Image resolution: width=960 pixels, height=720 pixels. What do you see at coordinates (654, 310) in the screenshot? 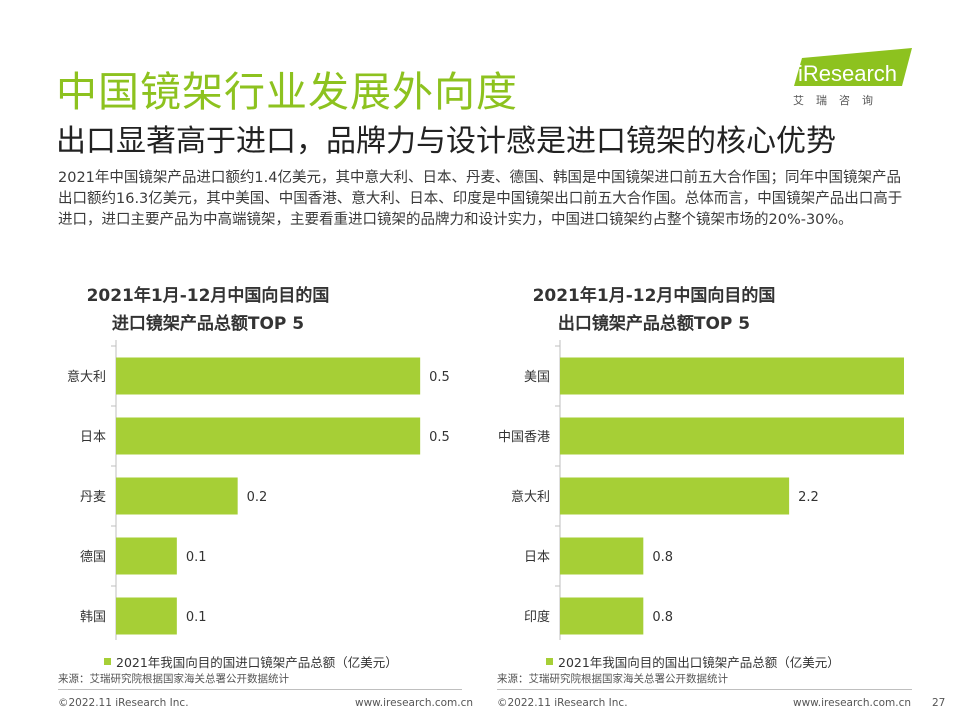
I see `export-chart-title: 2021年1月-12月中国向目的国 出口镜架产品总额TOP 5` at bounding box center [654, 310].